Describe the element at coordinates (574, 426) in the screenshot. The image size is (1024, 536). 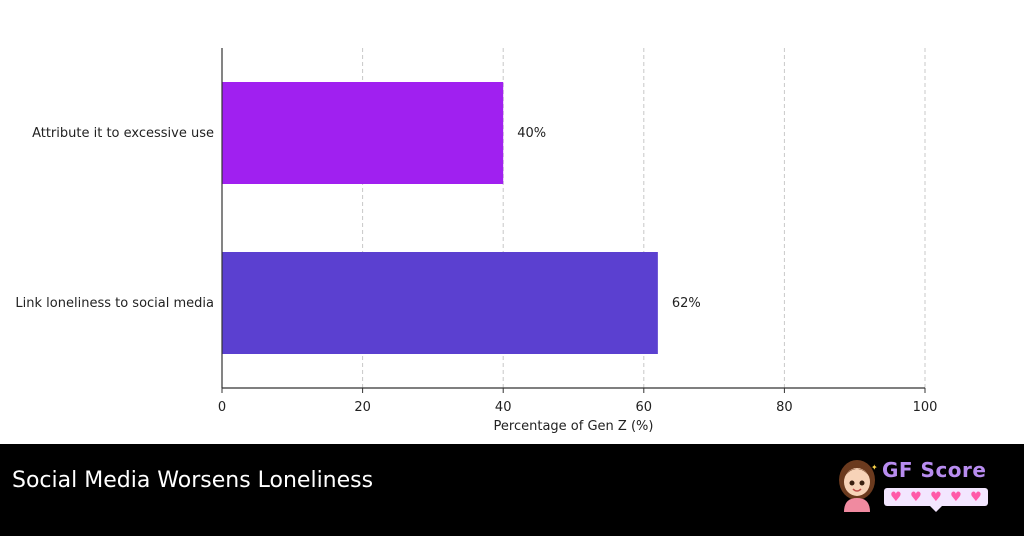
I see `x-axis-title: Percentage of Gen Z (%)` at that location.